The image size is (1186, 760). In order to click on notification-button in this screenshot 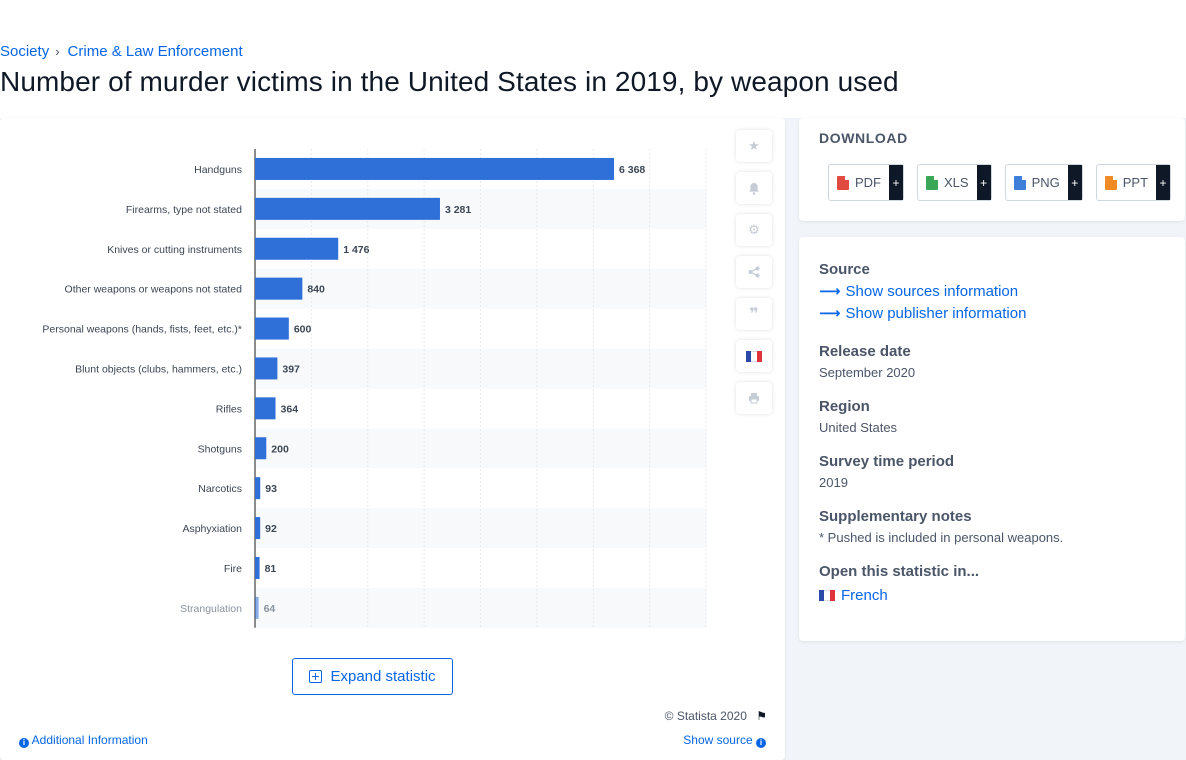, I will do `click(754, 188)`.